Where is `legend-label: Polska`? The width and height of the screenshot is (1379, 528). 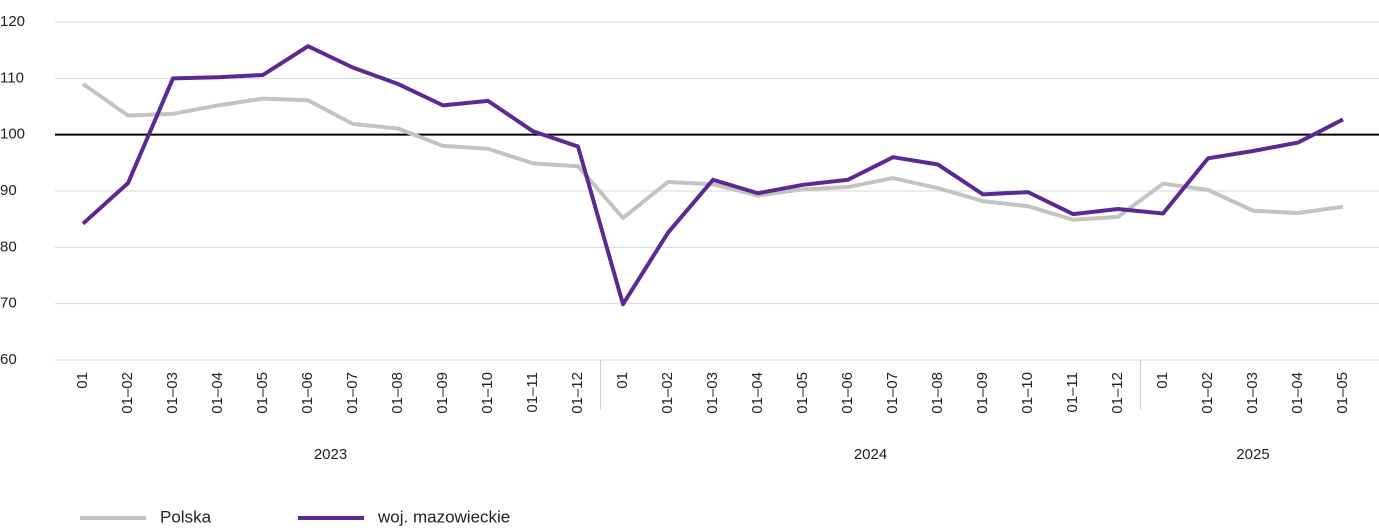
legend-label: Polska is located at coordinates (186, 516).